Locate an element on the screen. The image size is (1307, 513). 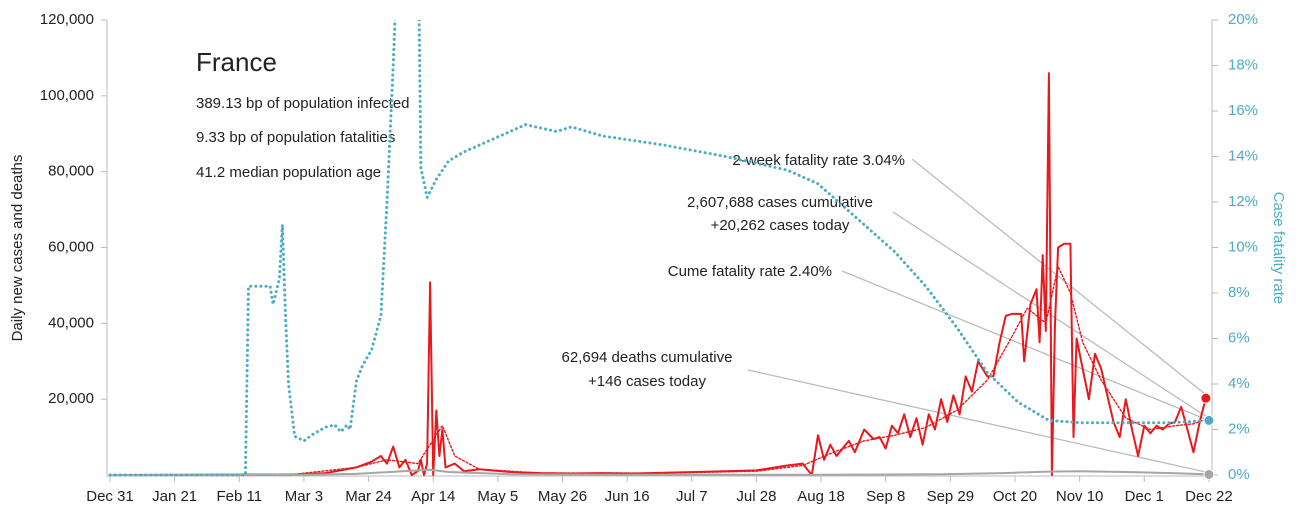
x-tick-label: Dec 22 is located at coordinates (1209, 496).